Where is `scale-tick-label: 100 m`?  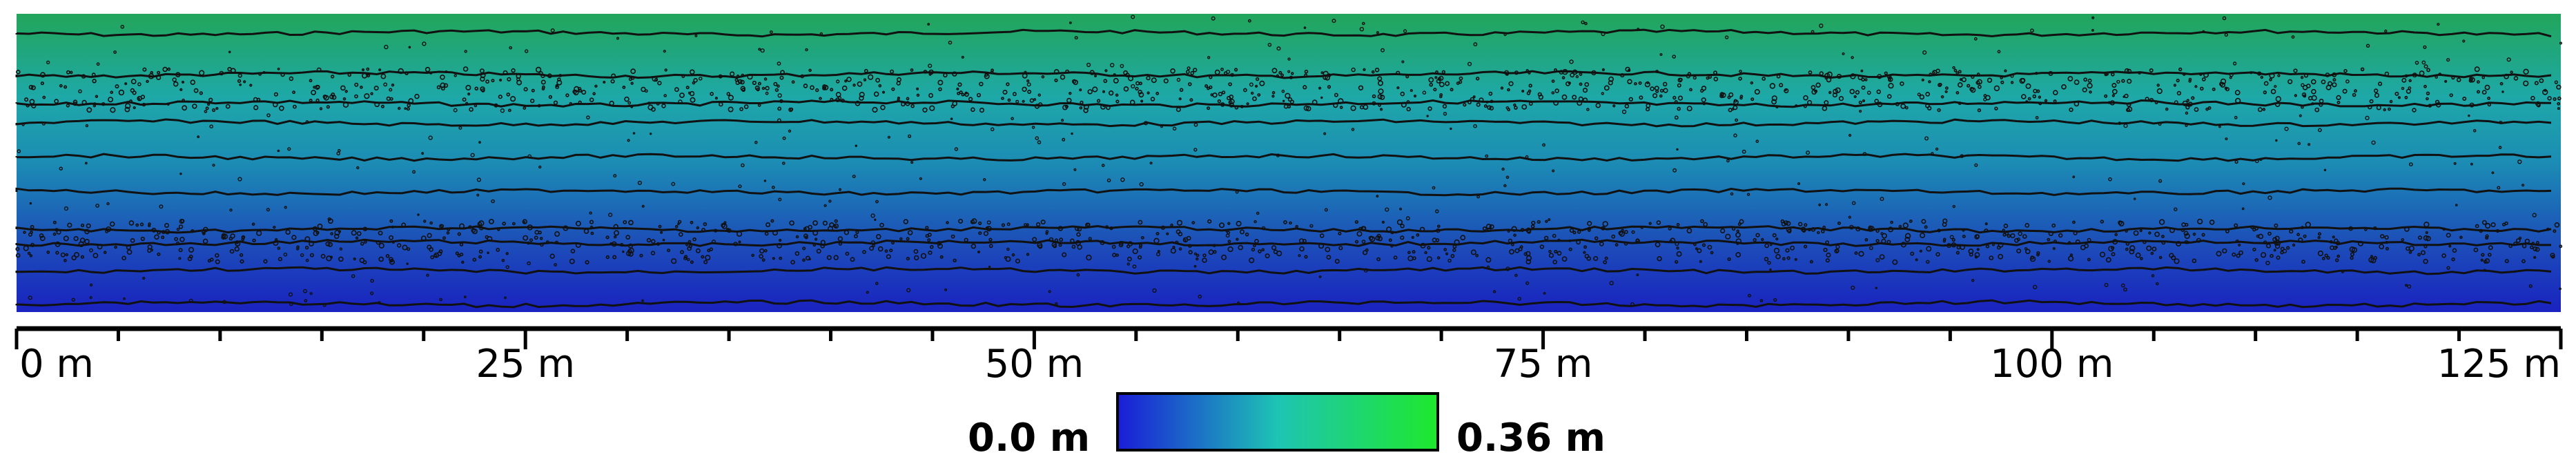 scale-tick-label: 100 m is located at coordinates (2052, 365).